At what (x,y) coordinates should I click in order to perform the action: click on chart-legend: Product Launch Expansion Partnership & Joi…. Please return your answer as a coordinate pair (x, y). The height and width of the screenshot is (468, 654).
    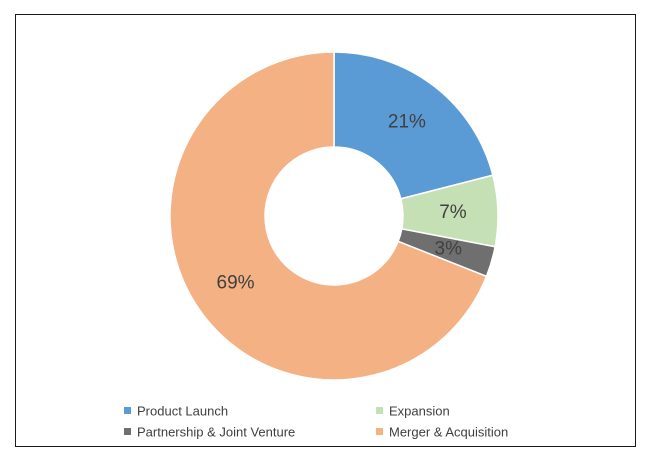
    Looking at the image, I should click on (316, 422).